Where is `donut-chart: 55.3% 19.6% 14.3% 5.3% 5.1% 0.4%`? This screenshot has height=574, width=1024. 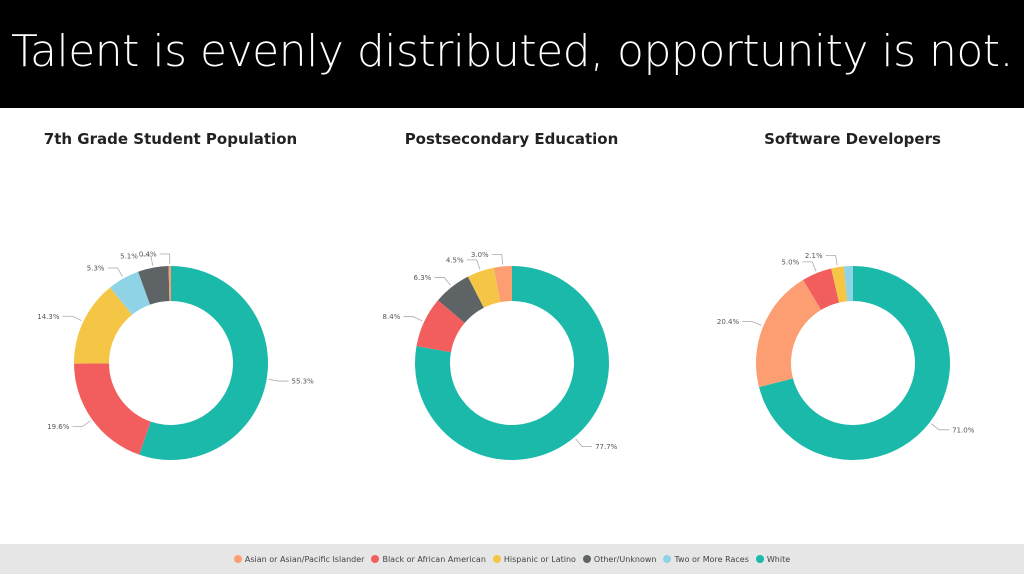 donut-chart: 55.3% 19.6% 14.3% 5.3% 5.1% 0.4% is located at coordinates (175, 355).